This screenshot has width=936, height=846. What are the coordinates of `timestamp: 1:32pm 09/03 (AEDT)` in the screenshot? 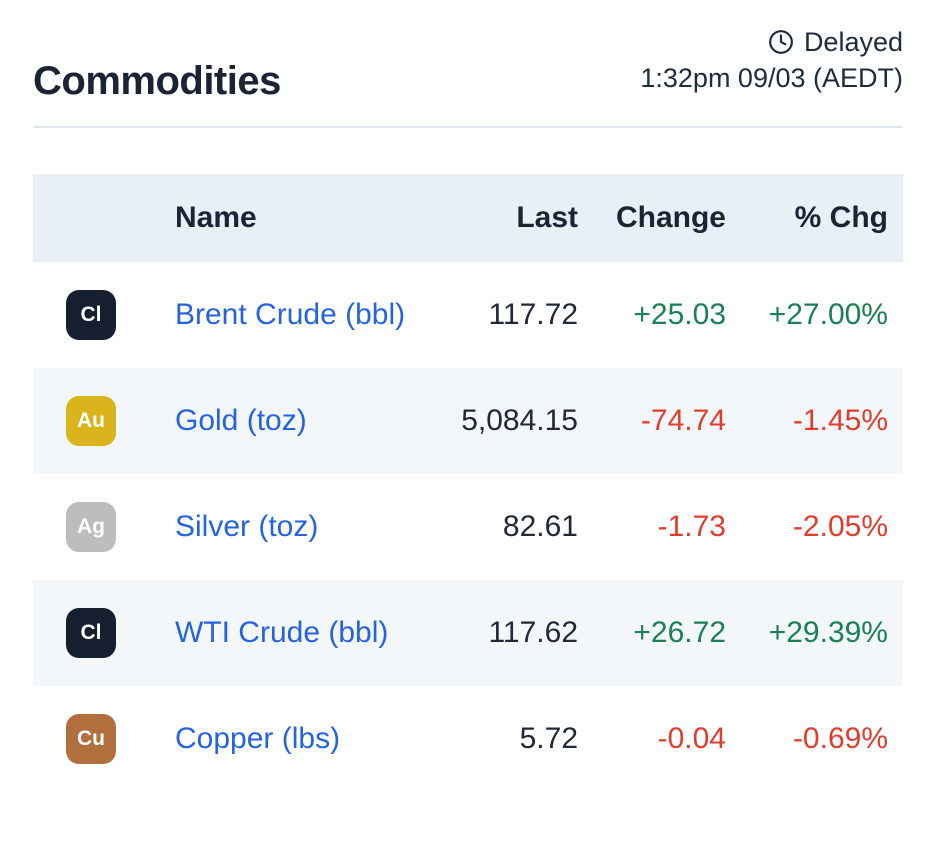 It's located at (771, 78).